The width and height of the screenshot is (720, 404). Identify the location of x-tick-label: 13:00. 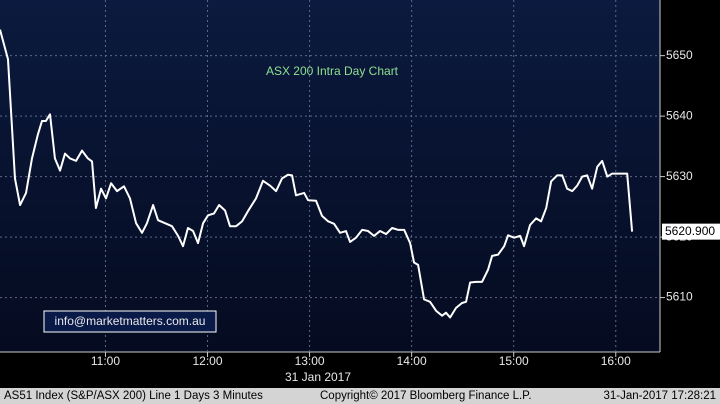
(310, 361).